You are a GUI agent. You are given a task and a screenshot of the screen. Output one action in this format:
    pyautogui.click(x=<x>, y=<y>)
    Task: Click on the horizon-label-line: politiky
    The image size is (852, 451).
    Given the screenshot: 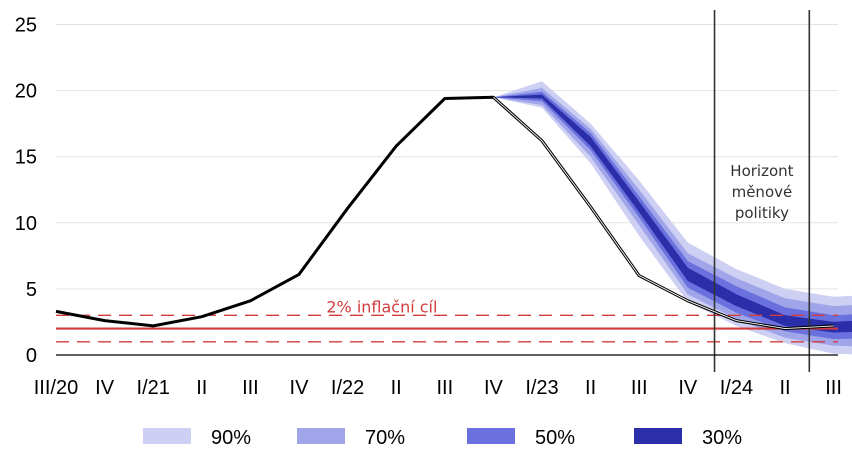 What is the action you would take?
    pyautogui.click(x=762, y=213)
    